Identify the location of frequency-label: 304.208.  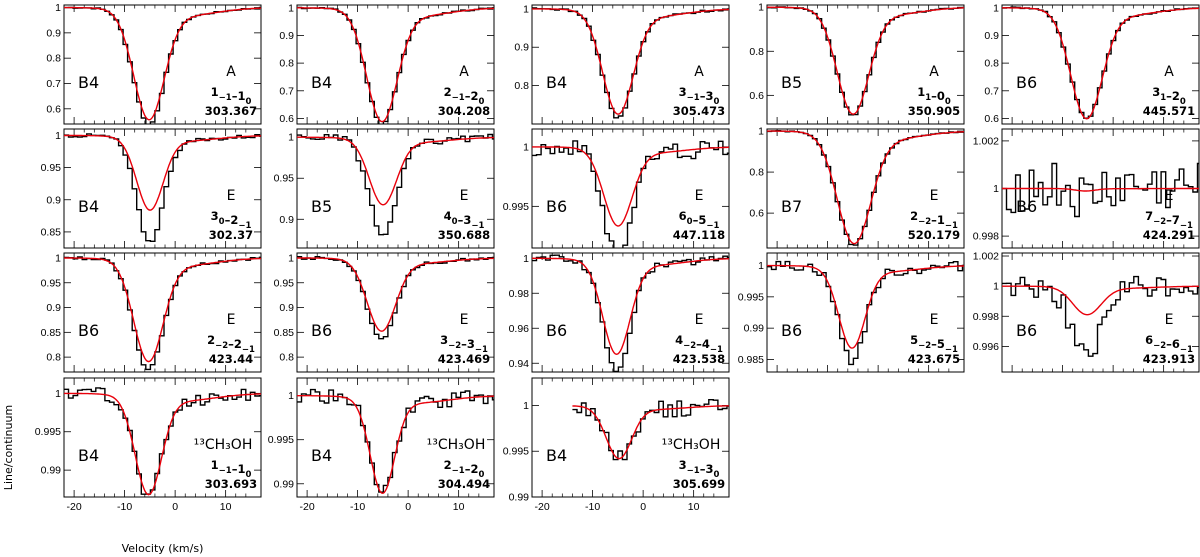
(464, 111).